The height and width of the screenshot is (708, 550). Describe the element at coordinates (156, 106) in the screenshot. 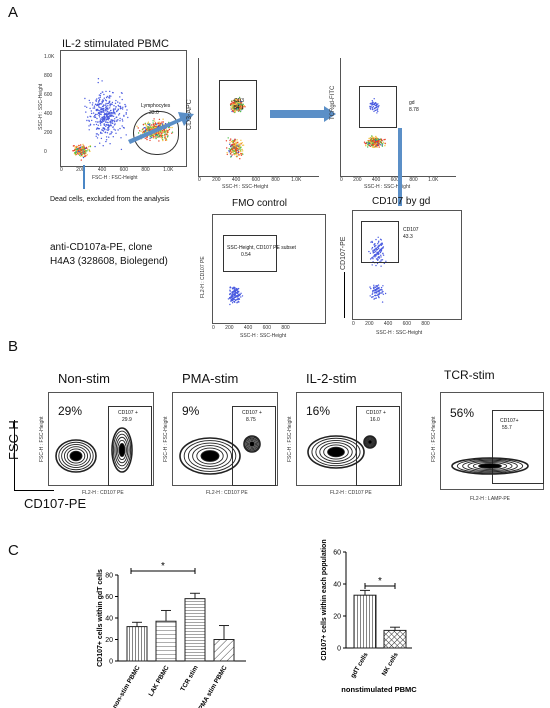

I see `lymph-gate-label: Lymphocytes` at that location.